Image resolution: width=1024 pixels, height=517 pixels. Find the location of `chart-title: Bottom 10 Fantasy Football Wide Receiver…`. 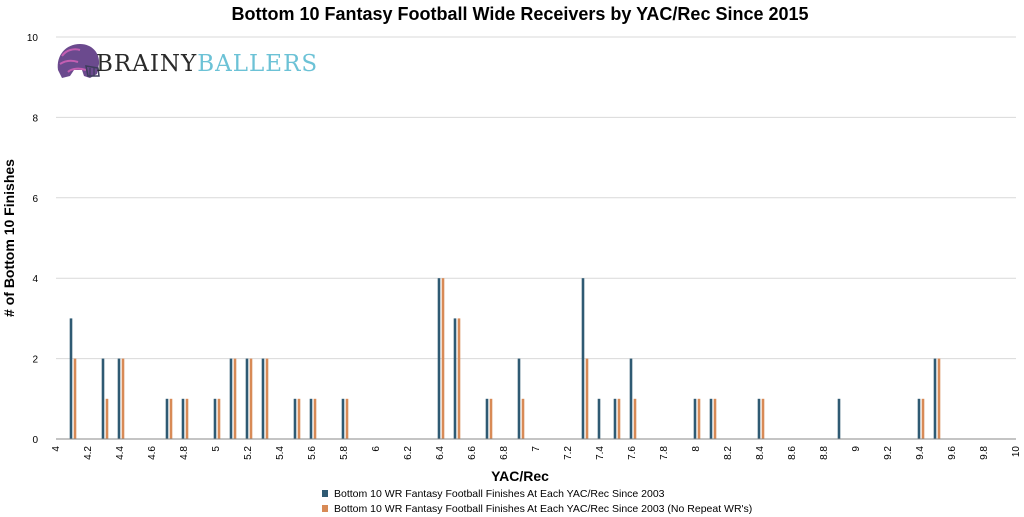

chart-title: Bottom 10 Fantasy Football Wide Receiver… is located at coordinates (519, 14).